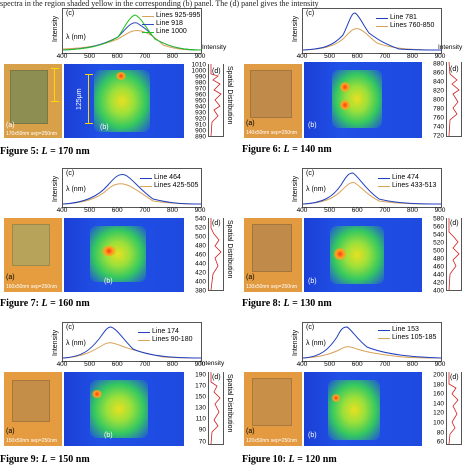  Describe the element at coordinates (273, 409) in the screenshot. I see `sample-photo: (a) 120x50nm sep=250nm` at that location.